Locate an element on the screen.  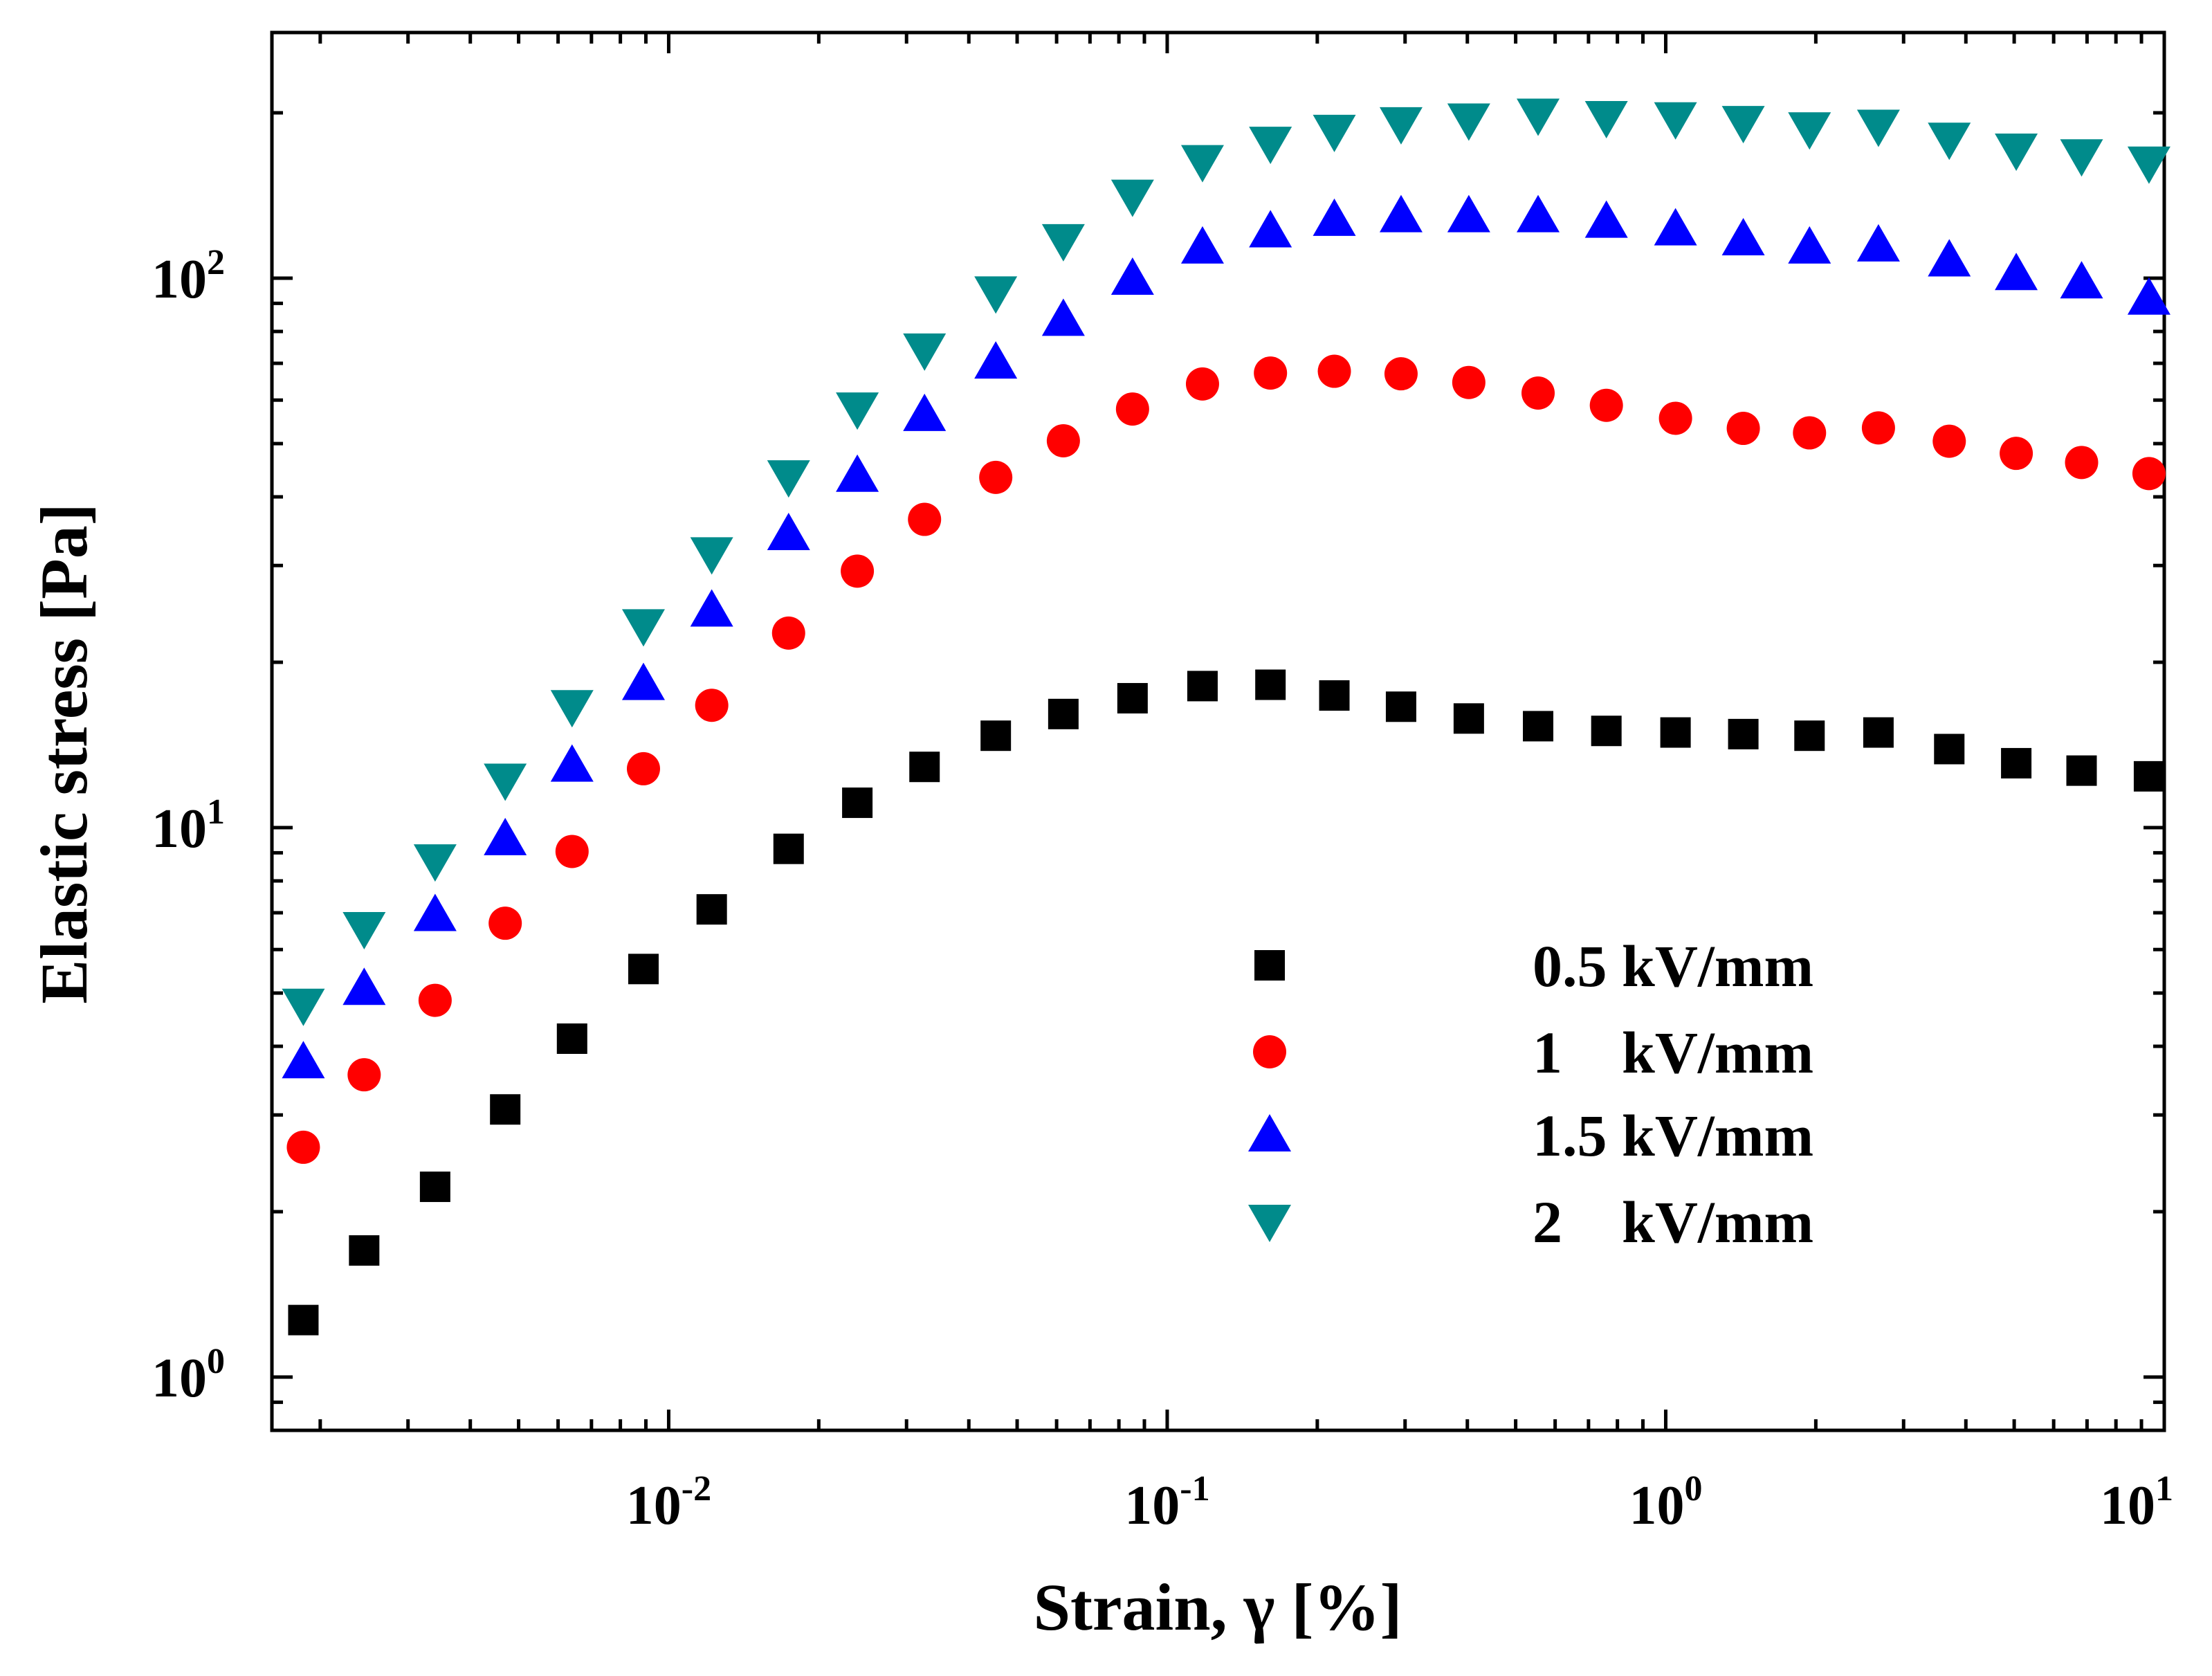
y-axis-title: Elastic stress [Pa] is located at coordinates (64, 753).